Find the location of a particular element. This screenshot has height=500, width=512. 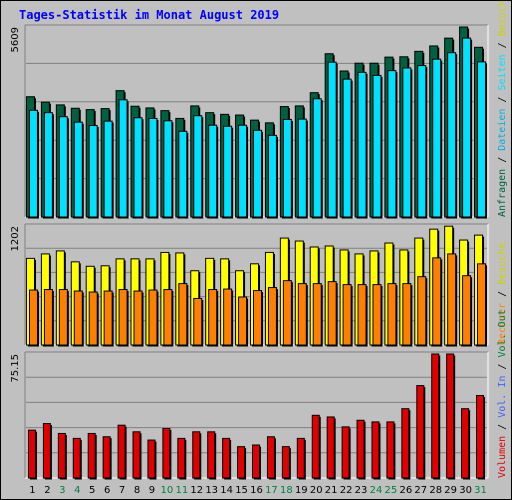

x-tick-label: 9 is located at coordinates (152, 490).